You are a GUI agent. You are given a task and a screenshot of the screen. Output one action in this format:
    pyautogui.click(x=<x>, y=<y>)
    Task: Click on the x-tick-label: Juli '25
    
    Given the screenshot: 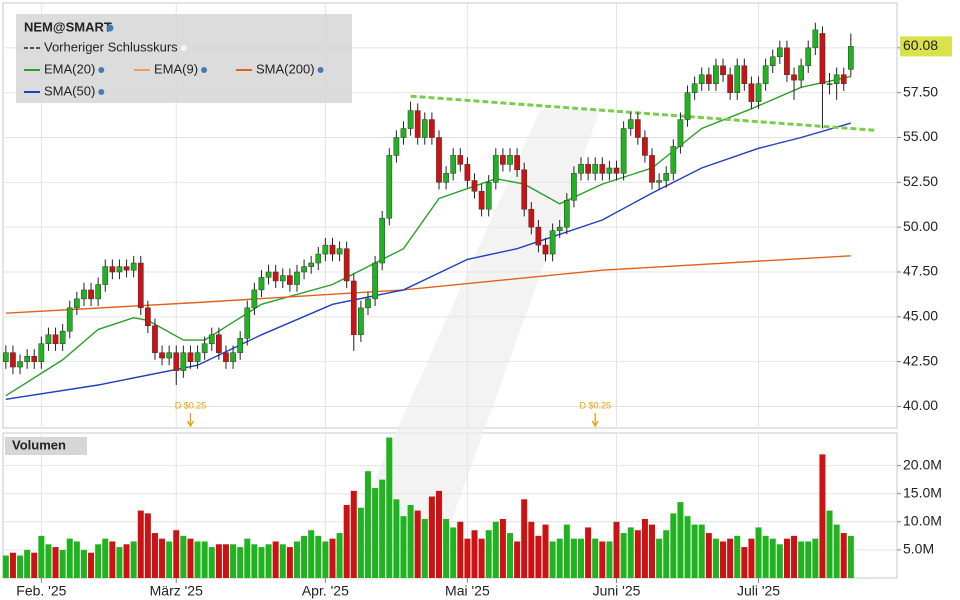 What is the action you would take?
    pyautogui.click(x=758, y=591)
    